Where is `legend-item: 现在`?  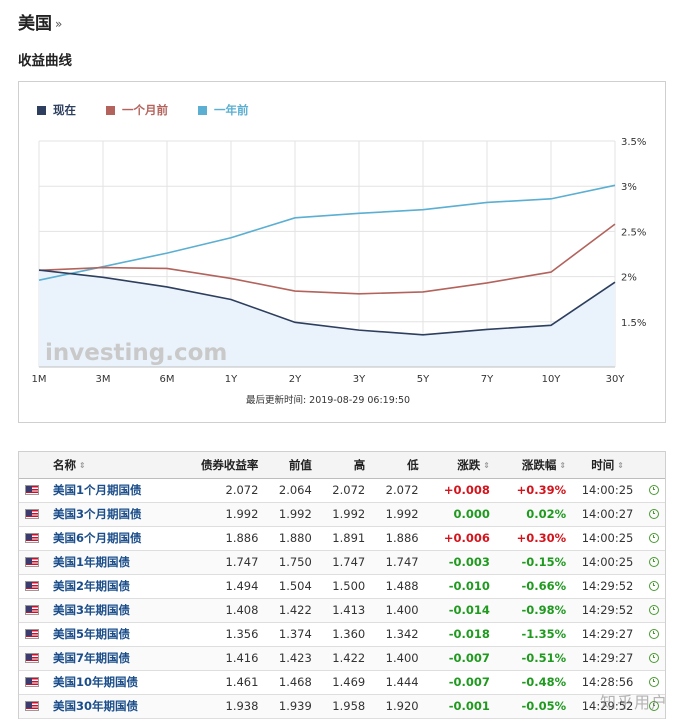
legend-item: 现在 is located at coordinates (56, 110).